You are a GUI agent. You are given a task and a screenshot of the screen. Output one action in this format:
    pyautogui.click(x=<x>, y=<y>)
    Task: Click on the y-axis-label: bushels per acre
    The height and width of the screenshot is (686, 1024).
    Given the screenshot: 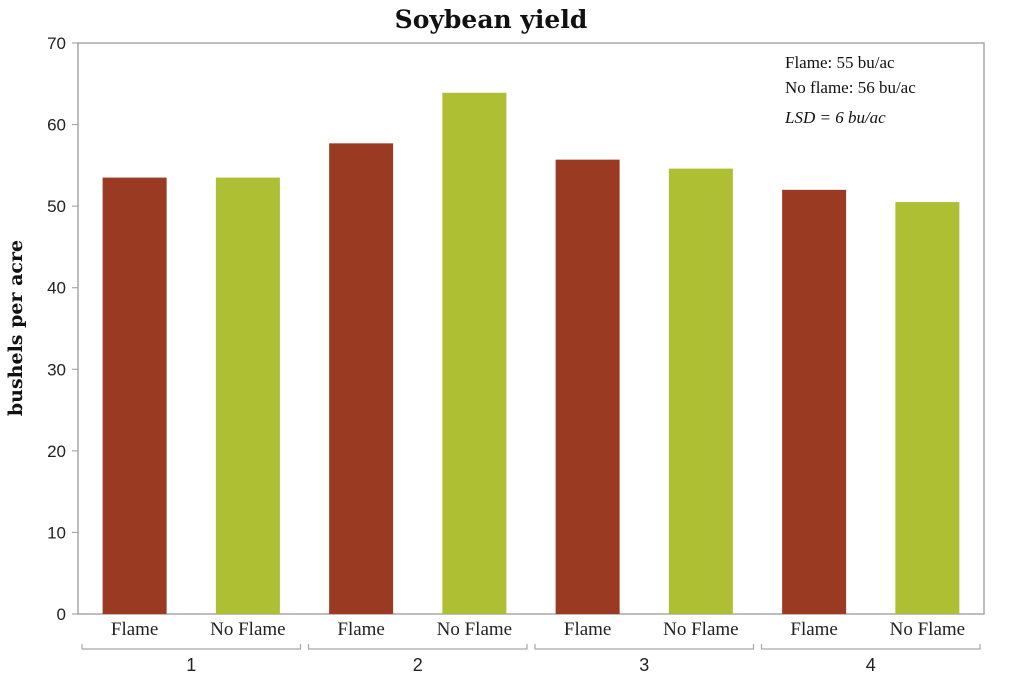 What is the action you would take?
    pyautogui.click(x=16, y=328)
    